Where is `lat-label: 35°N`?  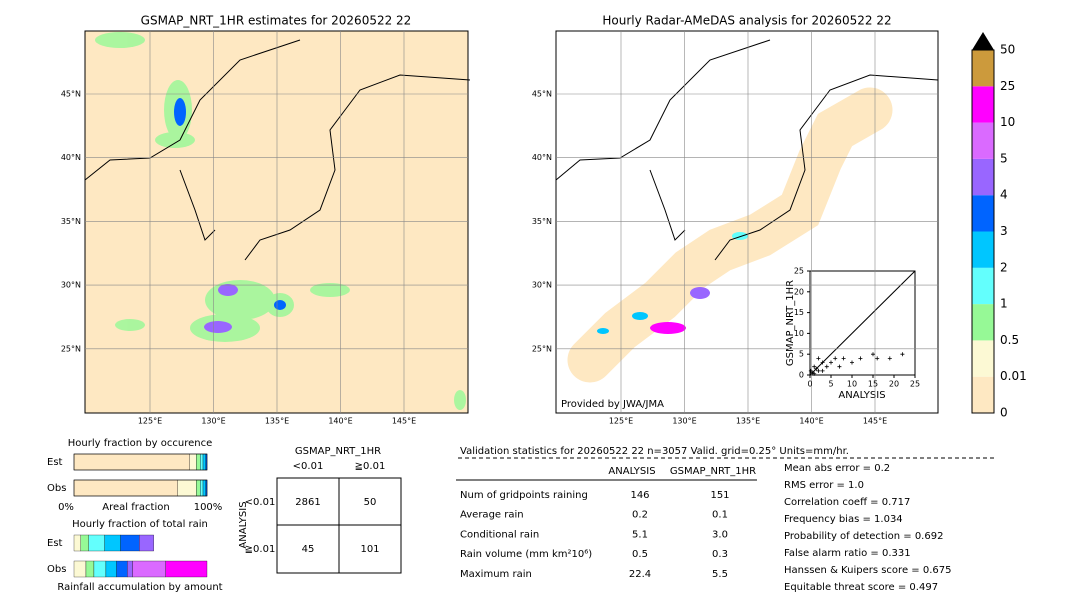 lat-label: 35°N is located at coordinates (542, 221).